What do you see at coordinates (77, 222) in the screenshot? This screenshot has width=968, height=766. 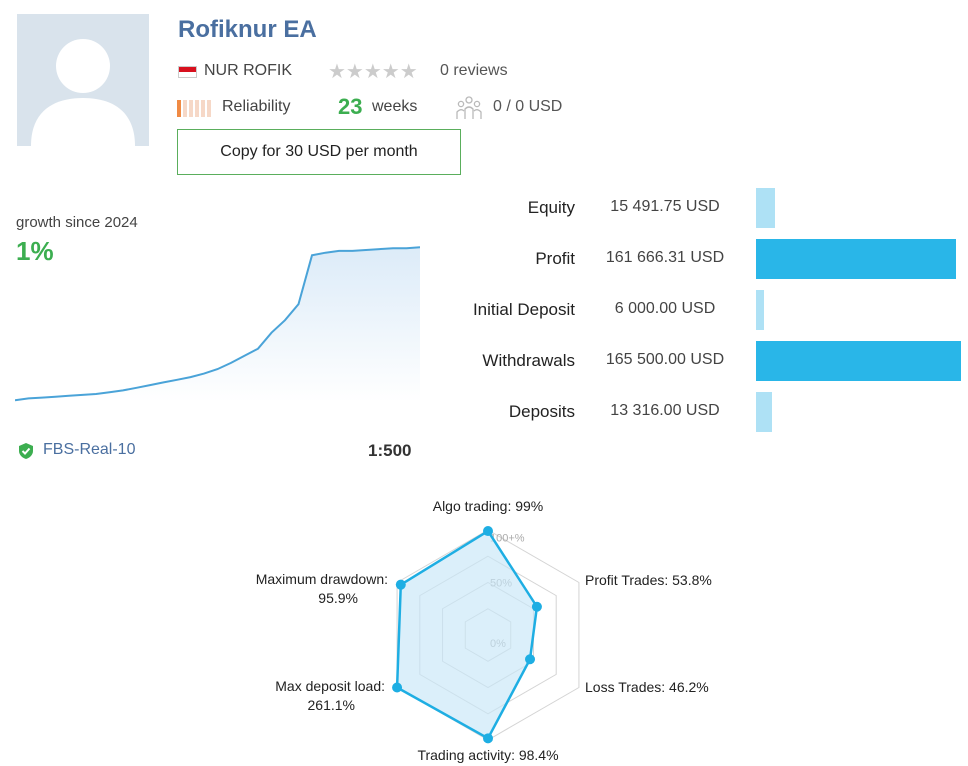 I see `growth-label: growth since 2024` at bounding box center [77, 222].